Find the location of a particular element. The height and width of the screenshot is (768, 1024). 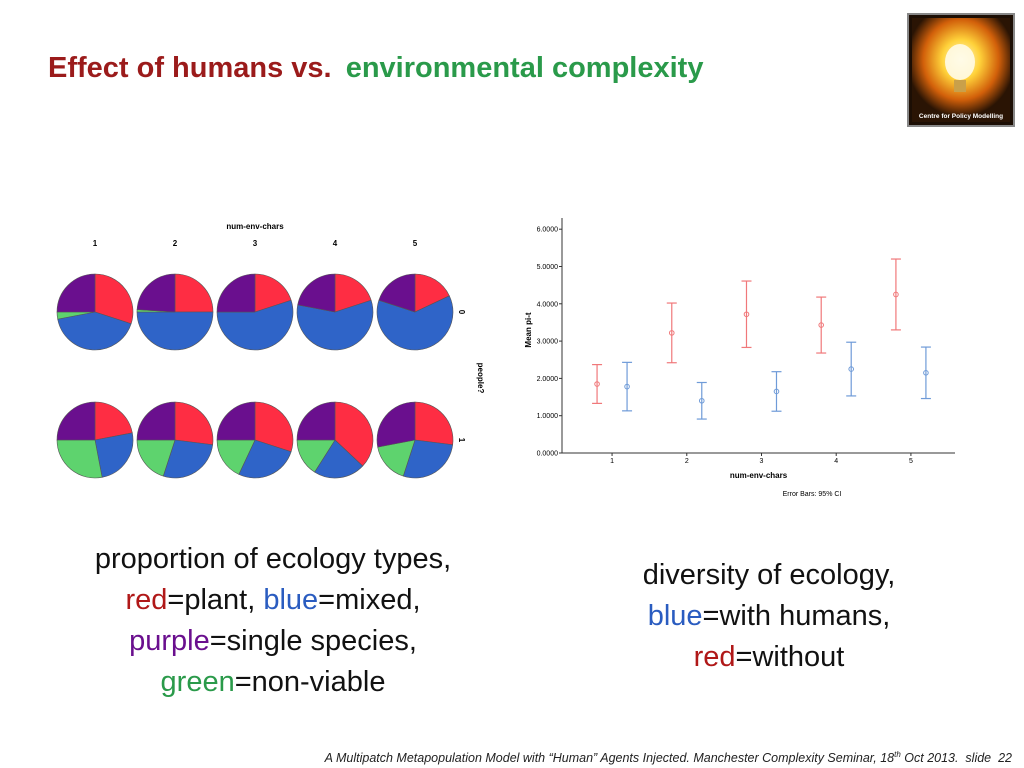

slide-number: 22 is located at coordinates (1004, 758).